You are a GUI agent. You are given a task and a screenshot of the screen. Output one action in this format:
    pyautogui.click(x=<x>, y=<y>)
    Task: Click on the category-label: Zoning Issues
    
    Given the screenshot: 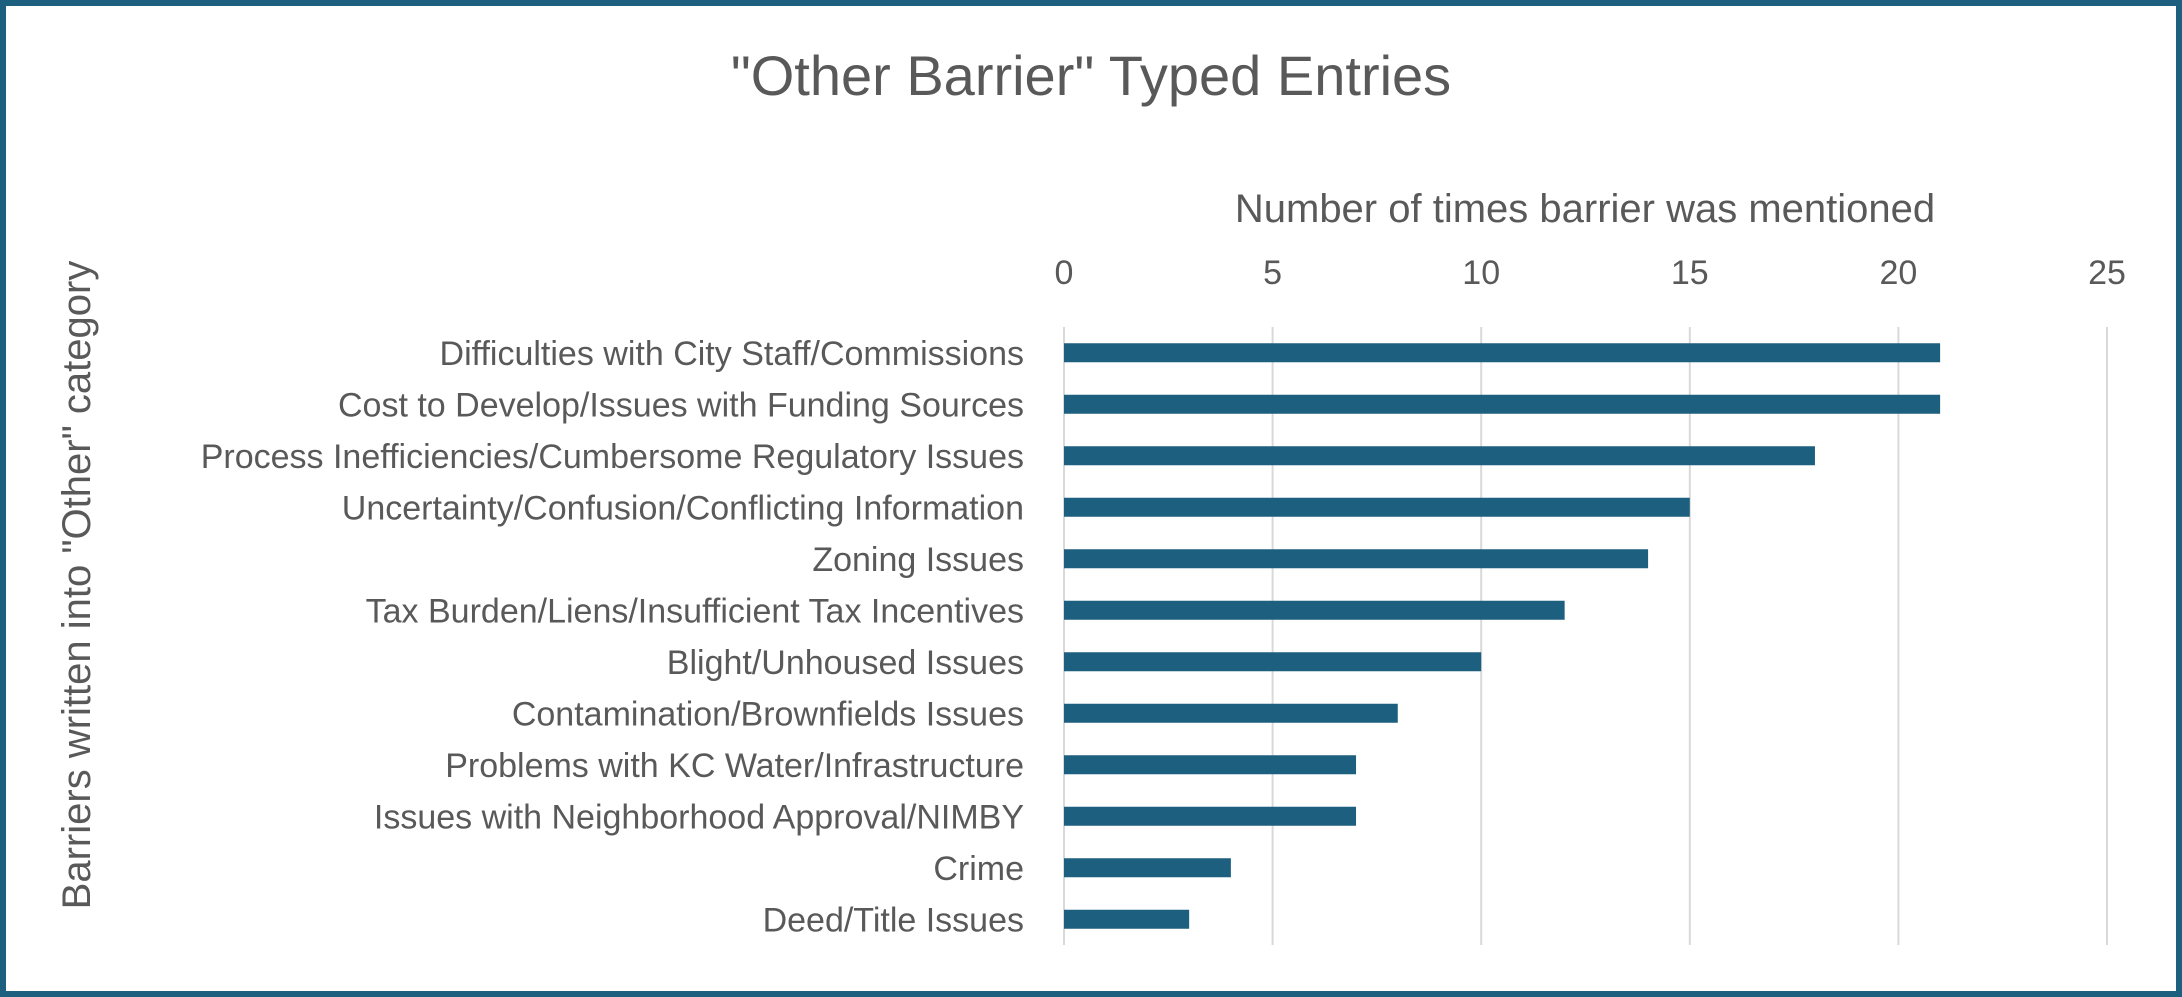 What is the action you would take?
    pyautogui.click(x=918, y=560)
    